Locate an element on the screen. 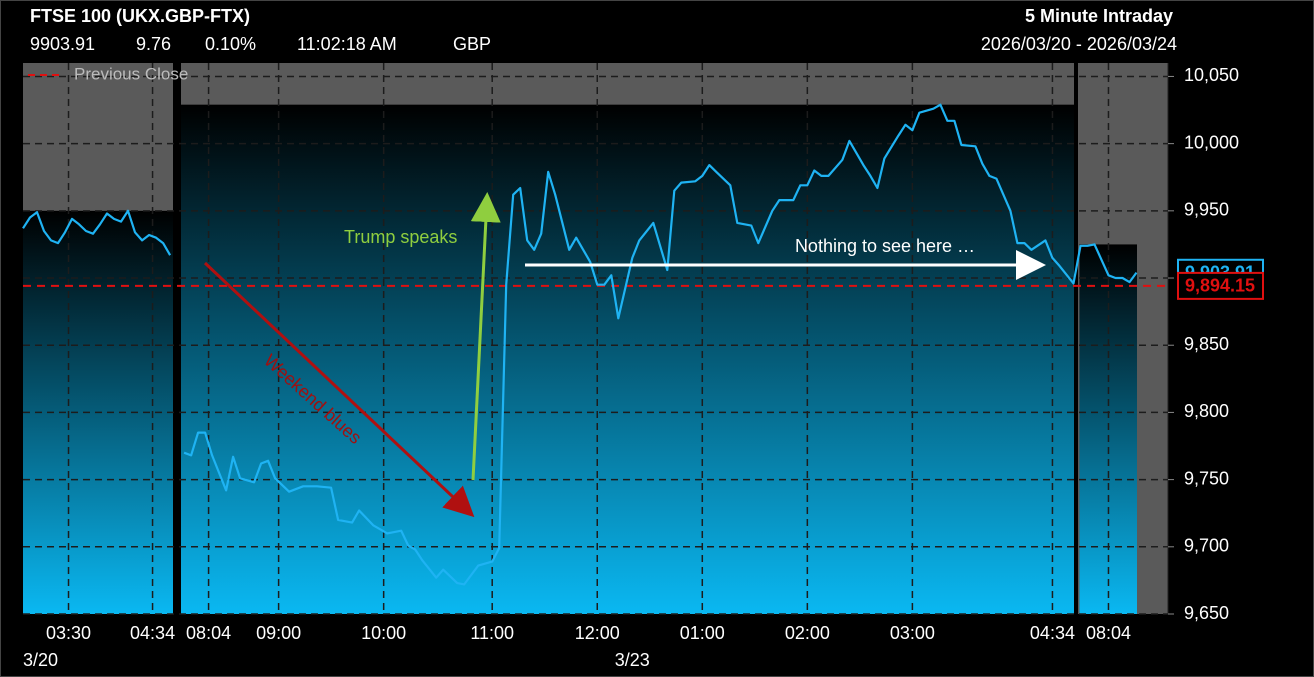 This screenshot has height=677, width=1314. y-tick-label: 9,700 is located at coordinates (1206, 546).